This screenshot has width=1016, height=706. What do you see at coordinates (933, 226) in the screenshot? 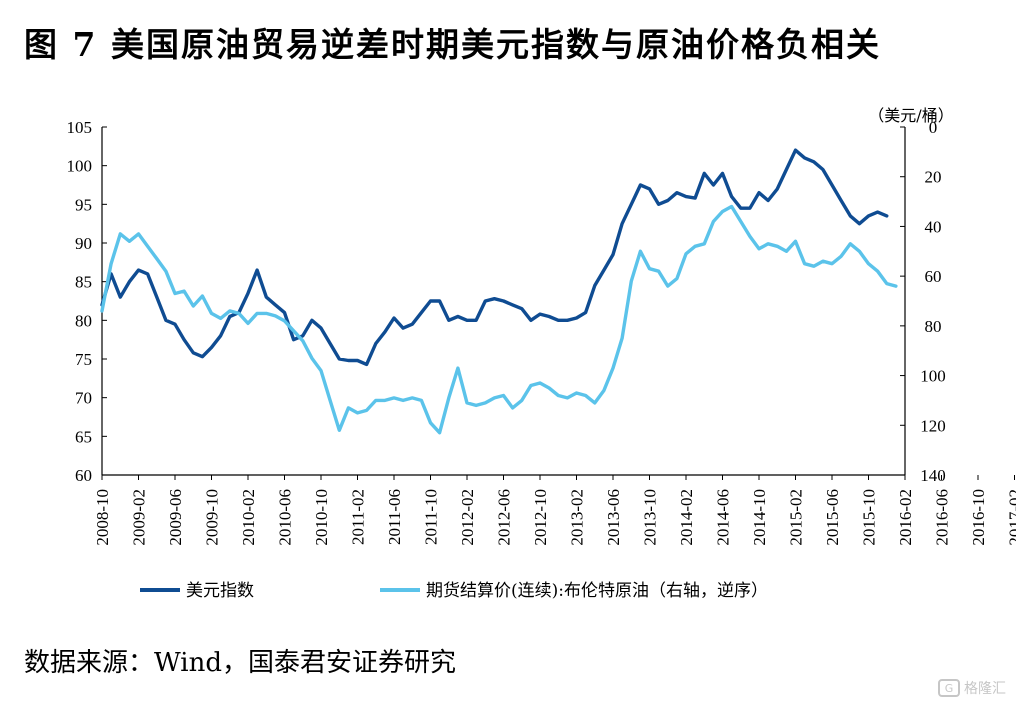
I see `right-tick-label: 40` at bounding box center [933, 226].